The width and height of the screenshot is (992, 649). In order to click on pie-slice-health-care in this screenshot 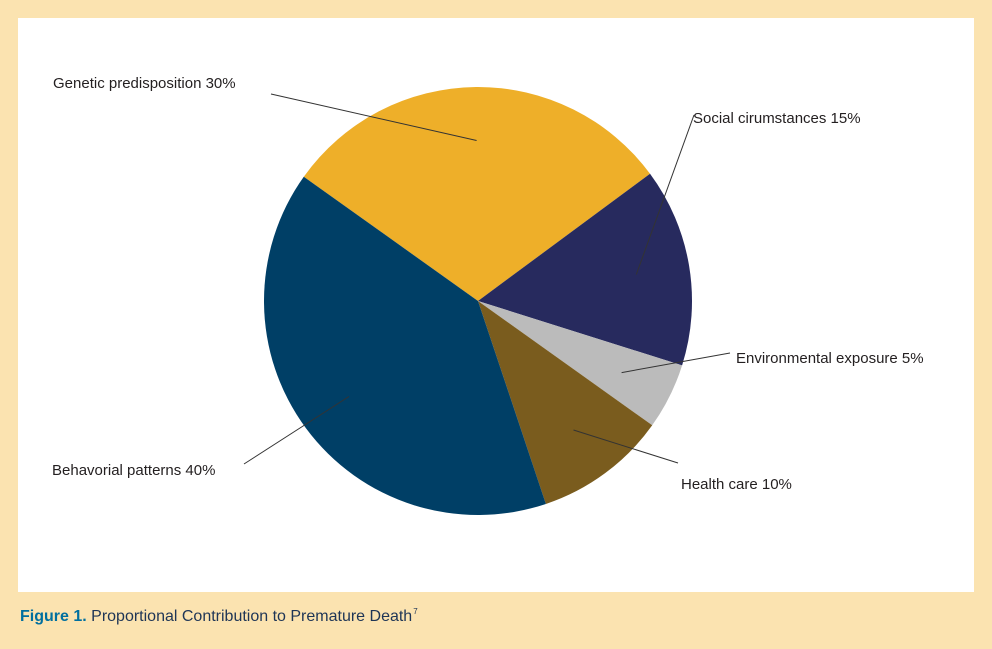, I will do `click(565, 402)`.